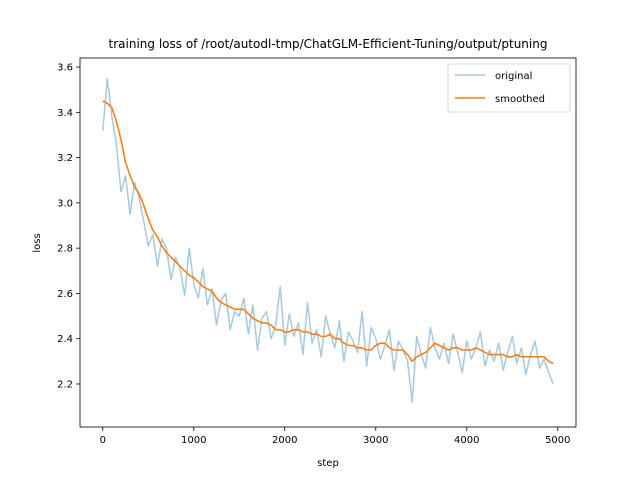 This screenshot has width=640, height=480. I want to click on legend-label-smoothed: smoothed, so click(520, 99).